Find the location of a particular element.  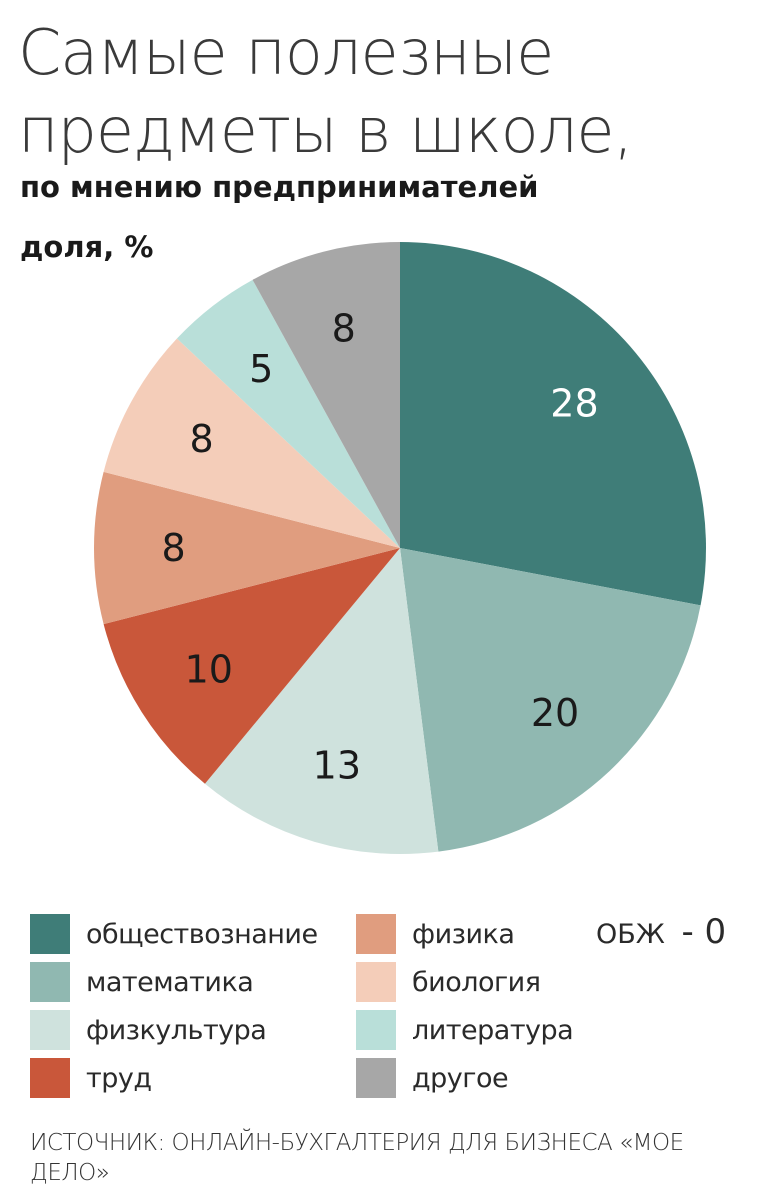

chart-subtitle: по мнению предпринимателей is located at coordinates (279, 187).